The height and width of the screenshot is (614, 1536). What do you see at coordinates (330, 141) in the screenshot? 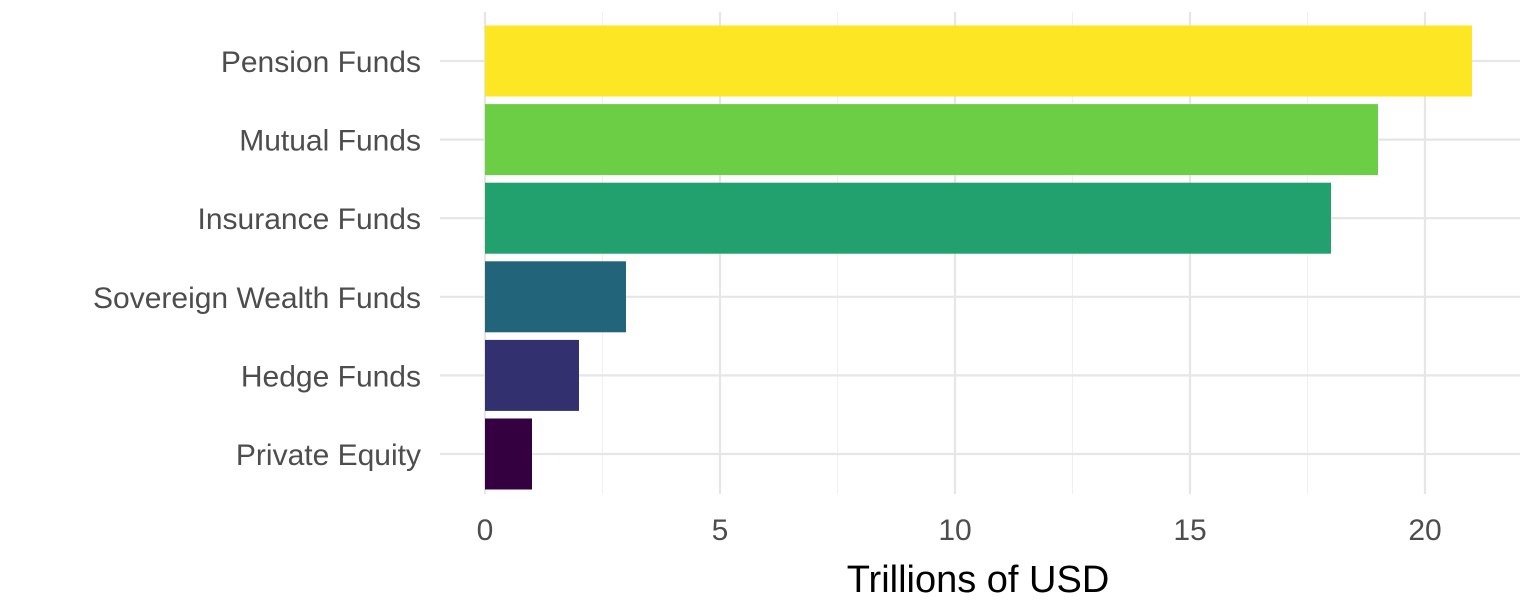
I see `y-tick-label: Mutual Funds` at bounding box center [330, 141].